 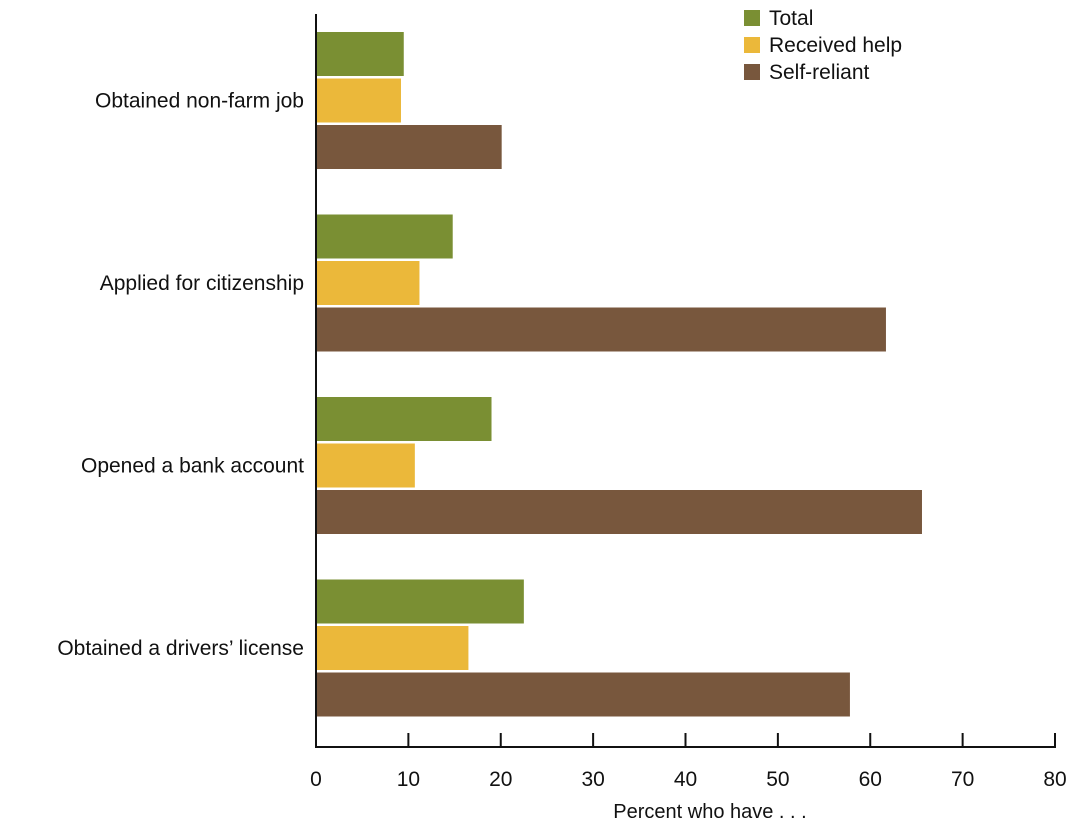 What do you see at coordinates (752, 72) in the screenshot?
I see `legend-swatch-self-reliant` at bounding box center [752, 72].